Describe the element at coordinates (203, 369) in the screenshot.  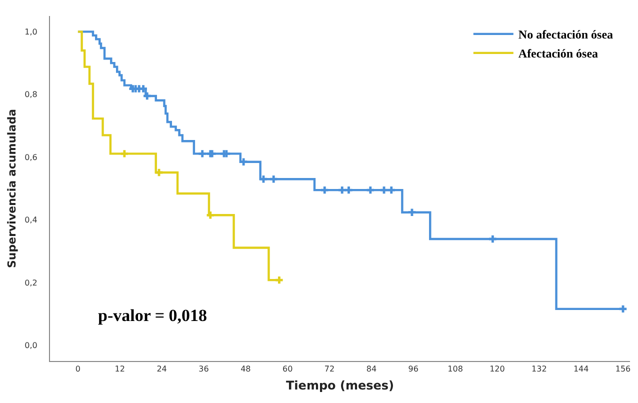
I see `x-tick-label: 36` at that location.